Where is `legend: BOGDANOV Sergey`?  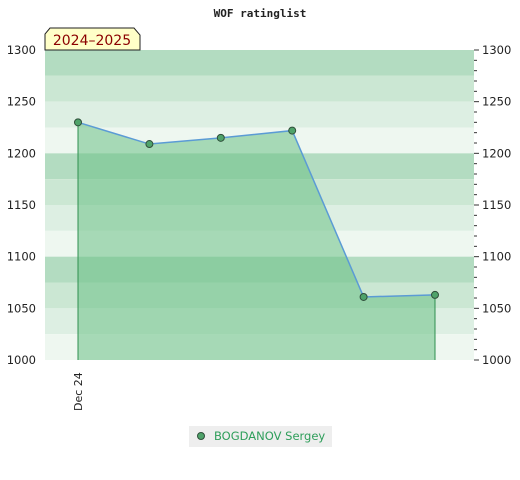 legend: BOGDANOV Sergey is located at coordinates (260, 436).